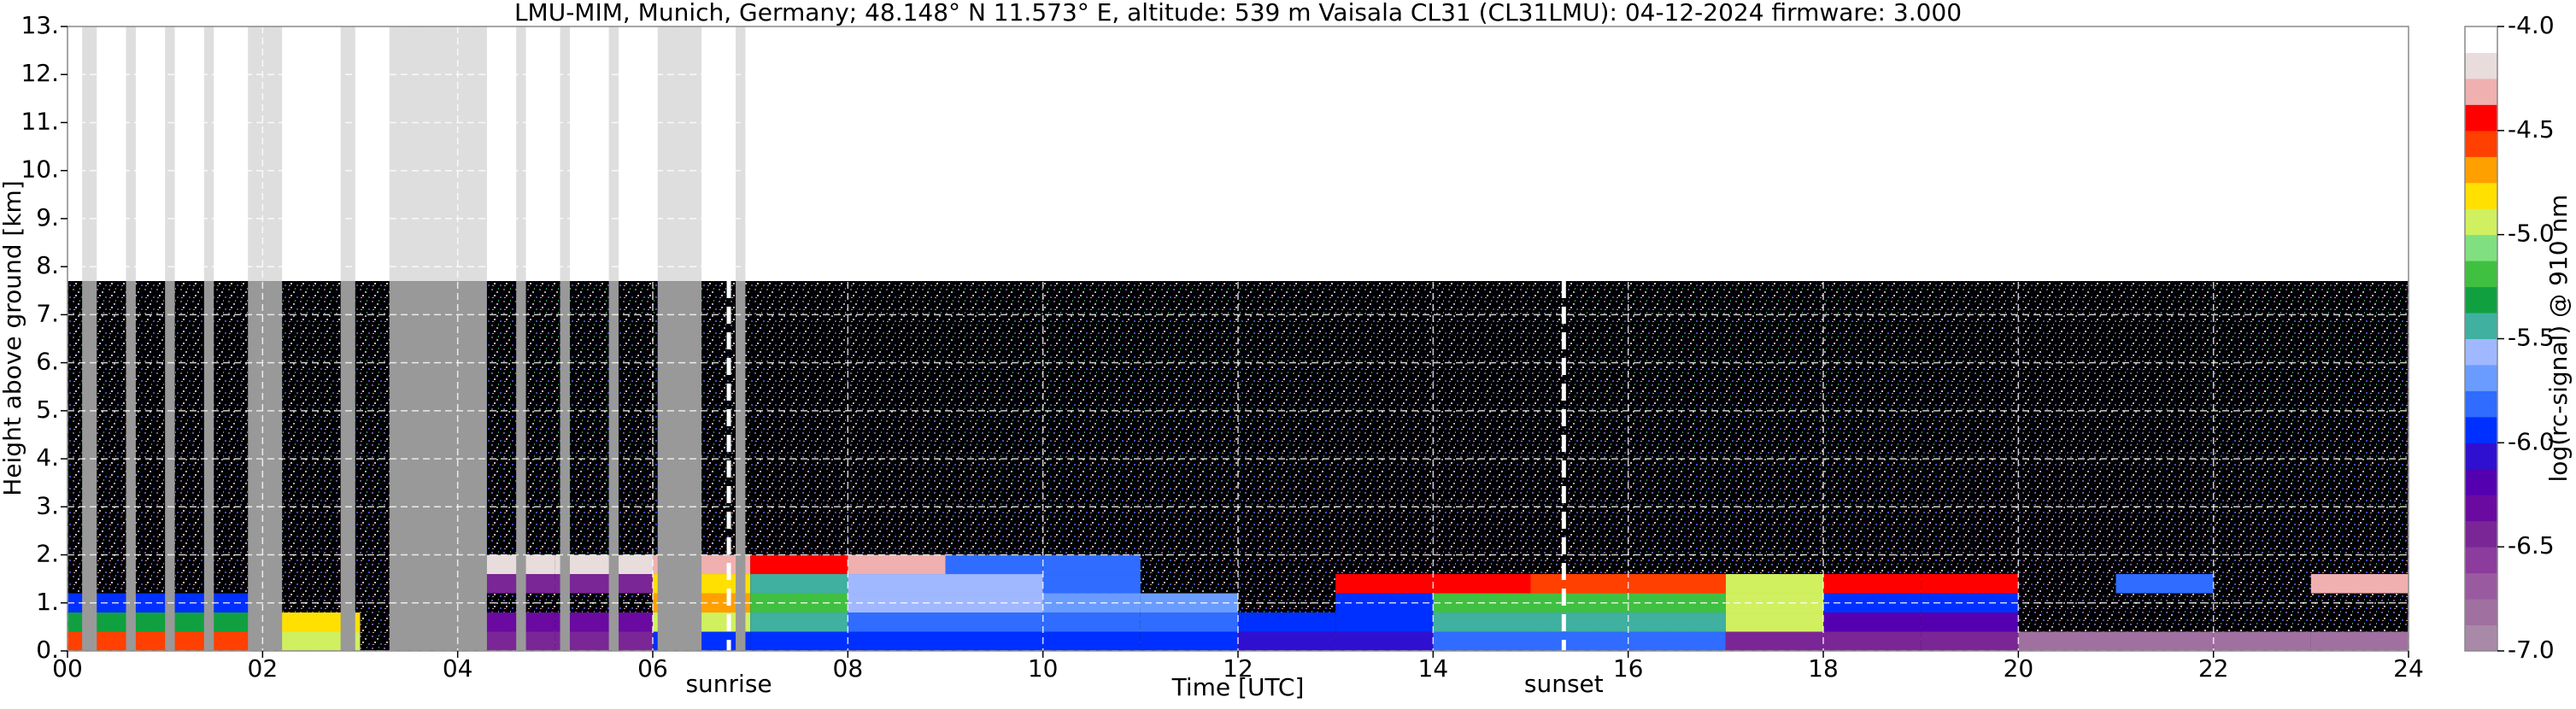 The height and width of the screenshot is (709, 2576). Describe the element at coordinates (1043, 668) in the screenshot. I see `x-tick-label: 10` at that location.